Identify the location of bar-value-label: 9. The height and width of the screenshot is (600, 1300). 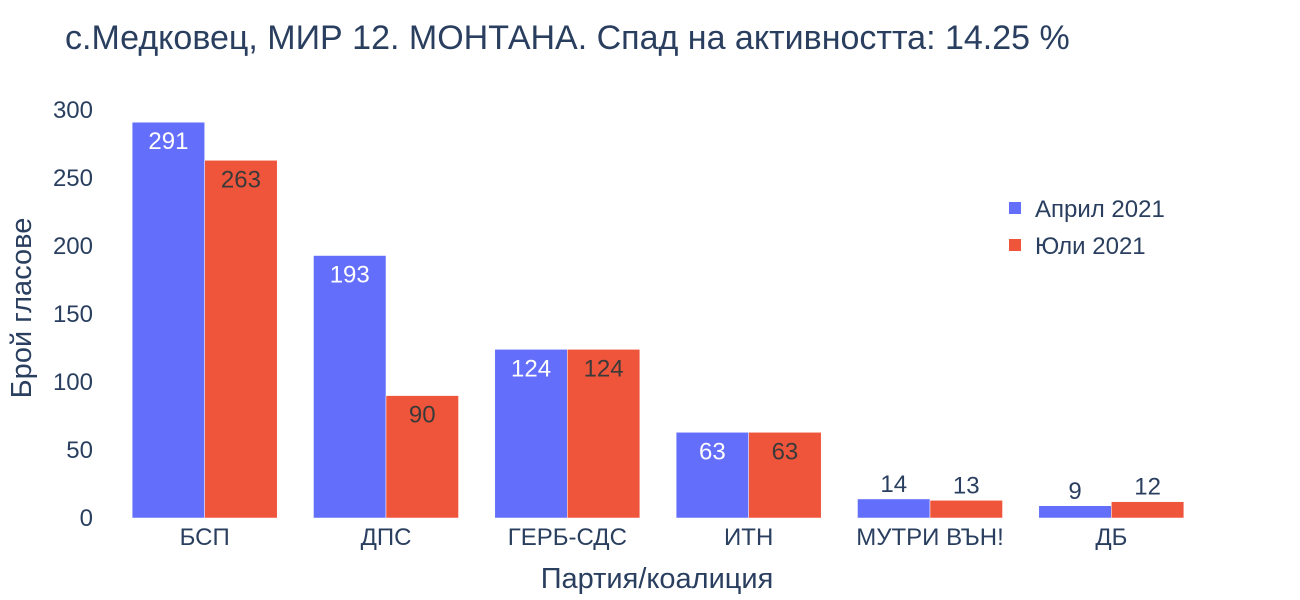
(1074, 491).